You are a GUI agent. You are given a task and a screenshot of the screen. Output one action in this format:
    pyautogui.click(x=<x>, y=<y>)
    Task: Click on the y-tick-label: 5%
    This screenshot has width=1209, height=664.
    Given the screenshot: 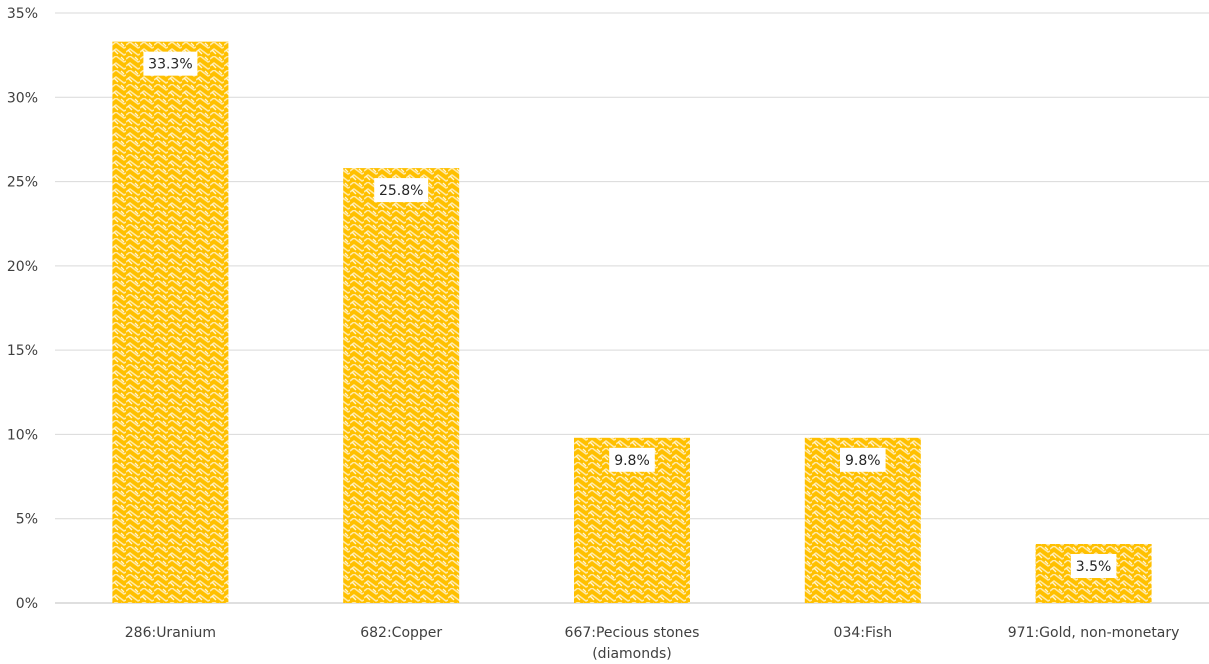 What is the action you would take?
    pyautogui.click(x=27, y=520)
    